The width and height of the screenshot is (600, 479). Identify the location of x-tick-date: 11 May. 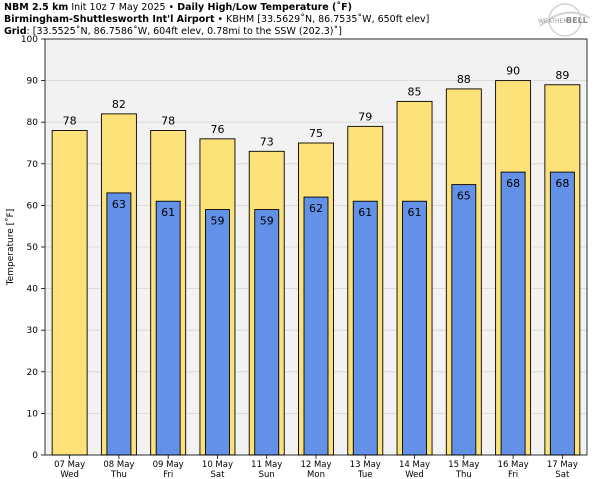
(266, 465).